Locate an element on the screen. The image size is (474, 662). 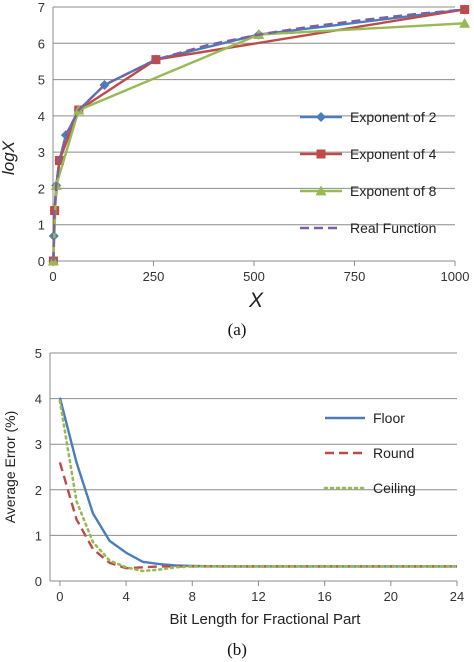
legend-label-a-3: Real Function is located at coordinates (393, 228).